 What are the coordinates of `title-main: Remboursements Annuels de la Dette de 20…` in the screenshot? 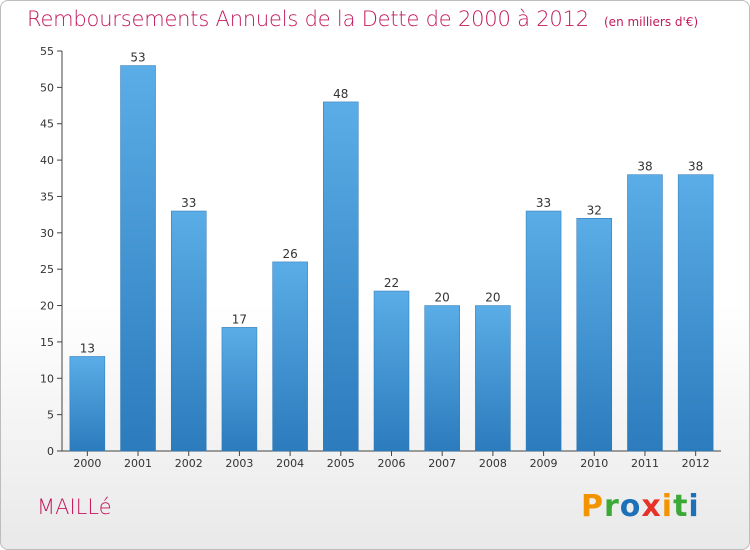 It's located at (308, 19).